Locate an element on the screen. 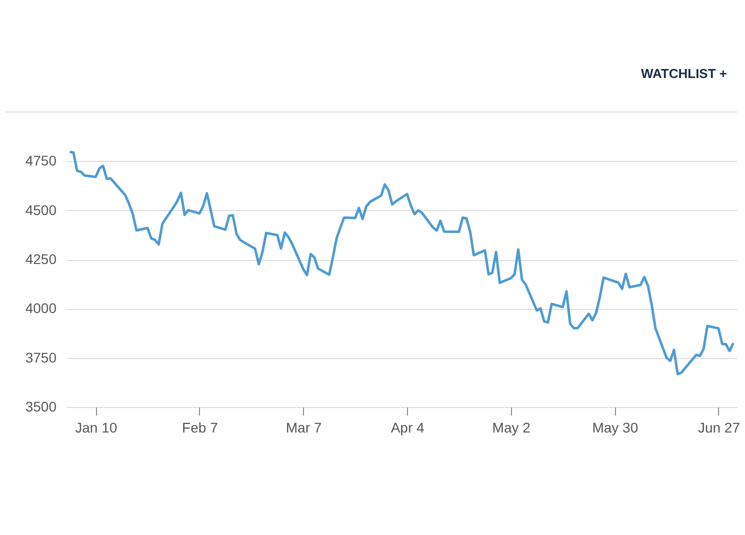 This screenshot has width=745, height=535. y-tick-label: 4000 is located at coordinates (41, 308).